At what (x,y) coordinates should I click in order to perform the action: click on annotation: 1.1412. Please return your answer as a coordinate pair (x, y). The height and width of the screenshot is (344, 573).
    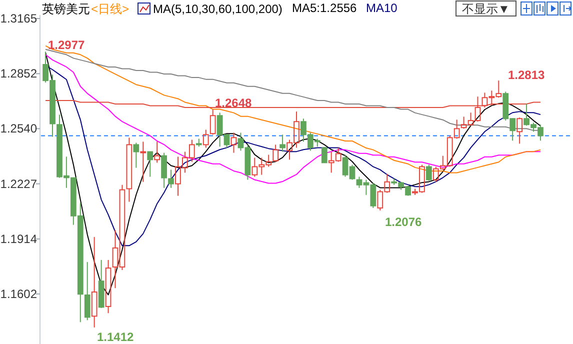
    Looking at the image, I should click on (115, 337).